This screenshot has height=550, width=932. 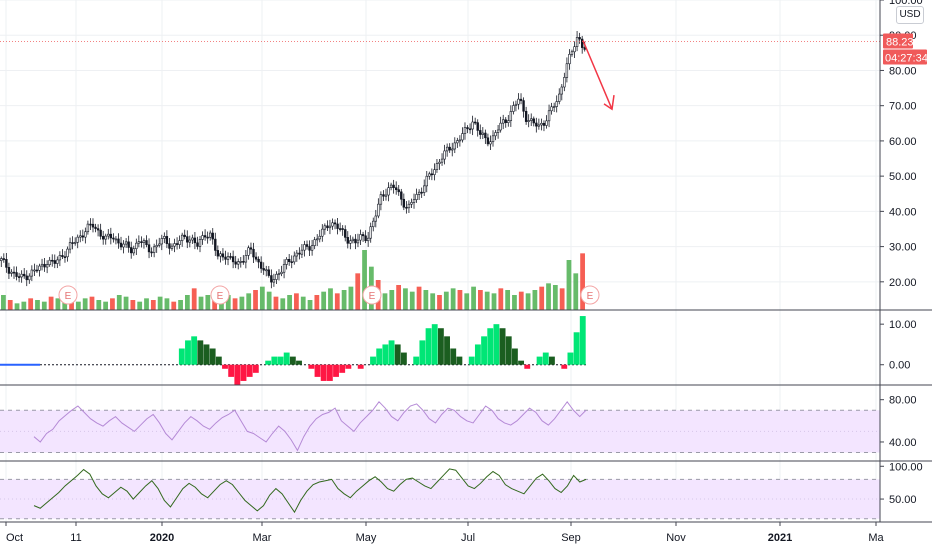 I want to click on macd-histogram, so click(x=293, y=350).